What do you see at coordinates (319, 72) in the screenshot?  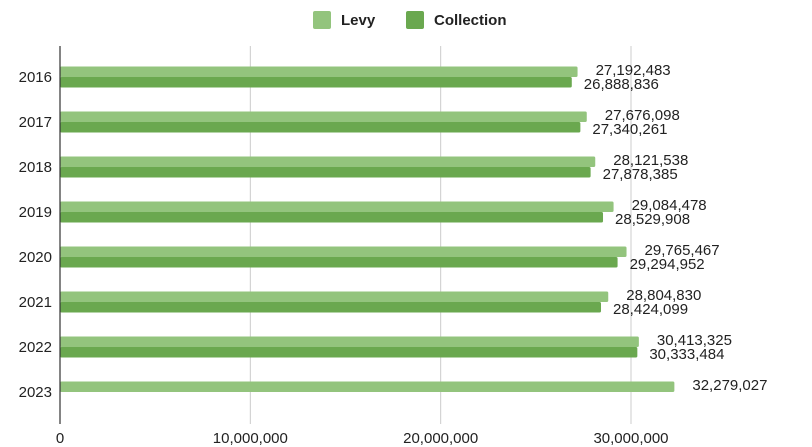 I see `bar-levy-2016` at bounding box center [319, 72].